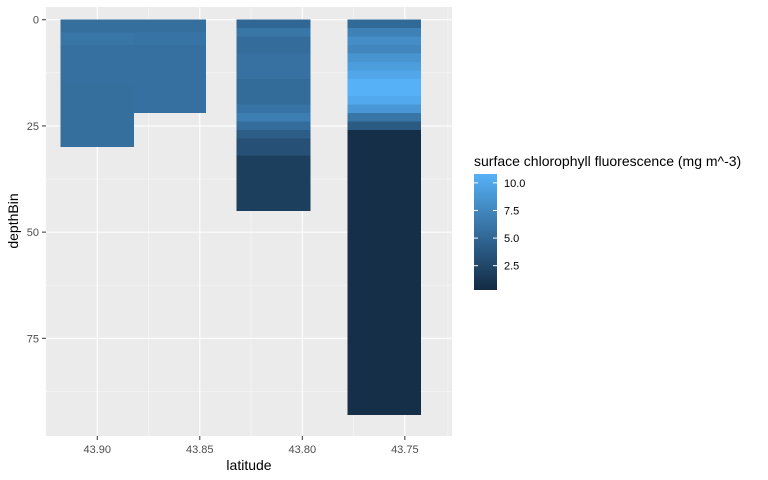 The height and width of the screenshot is (480, 768). What do you see at coordinates (97, 450) in the screenshot?
I see `x-tick-label: 43.90` at bounding box center [97, 450].